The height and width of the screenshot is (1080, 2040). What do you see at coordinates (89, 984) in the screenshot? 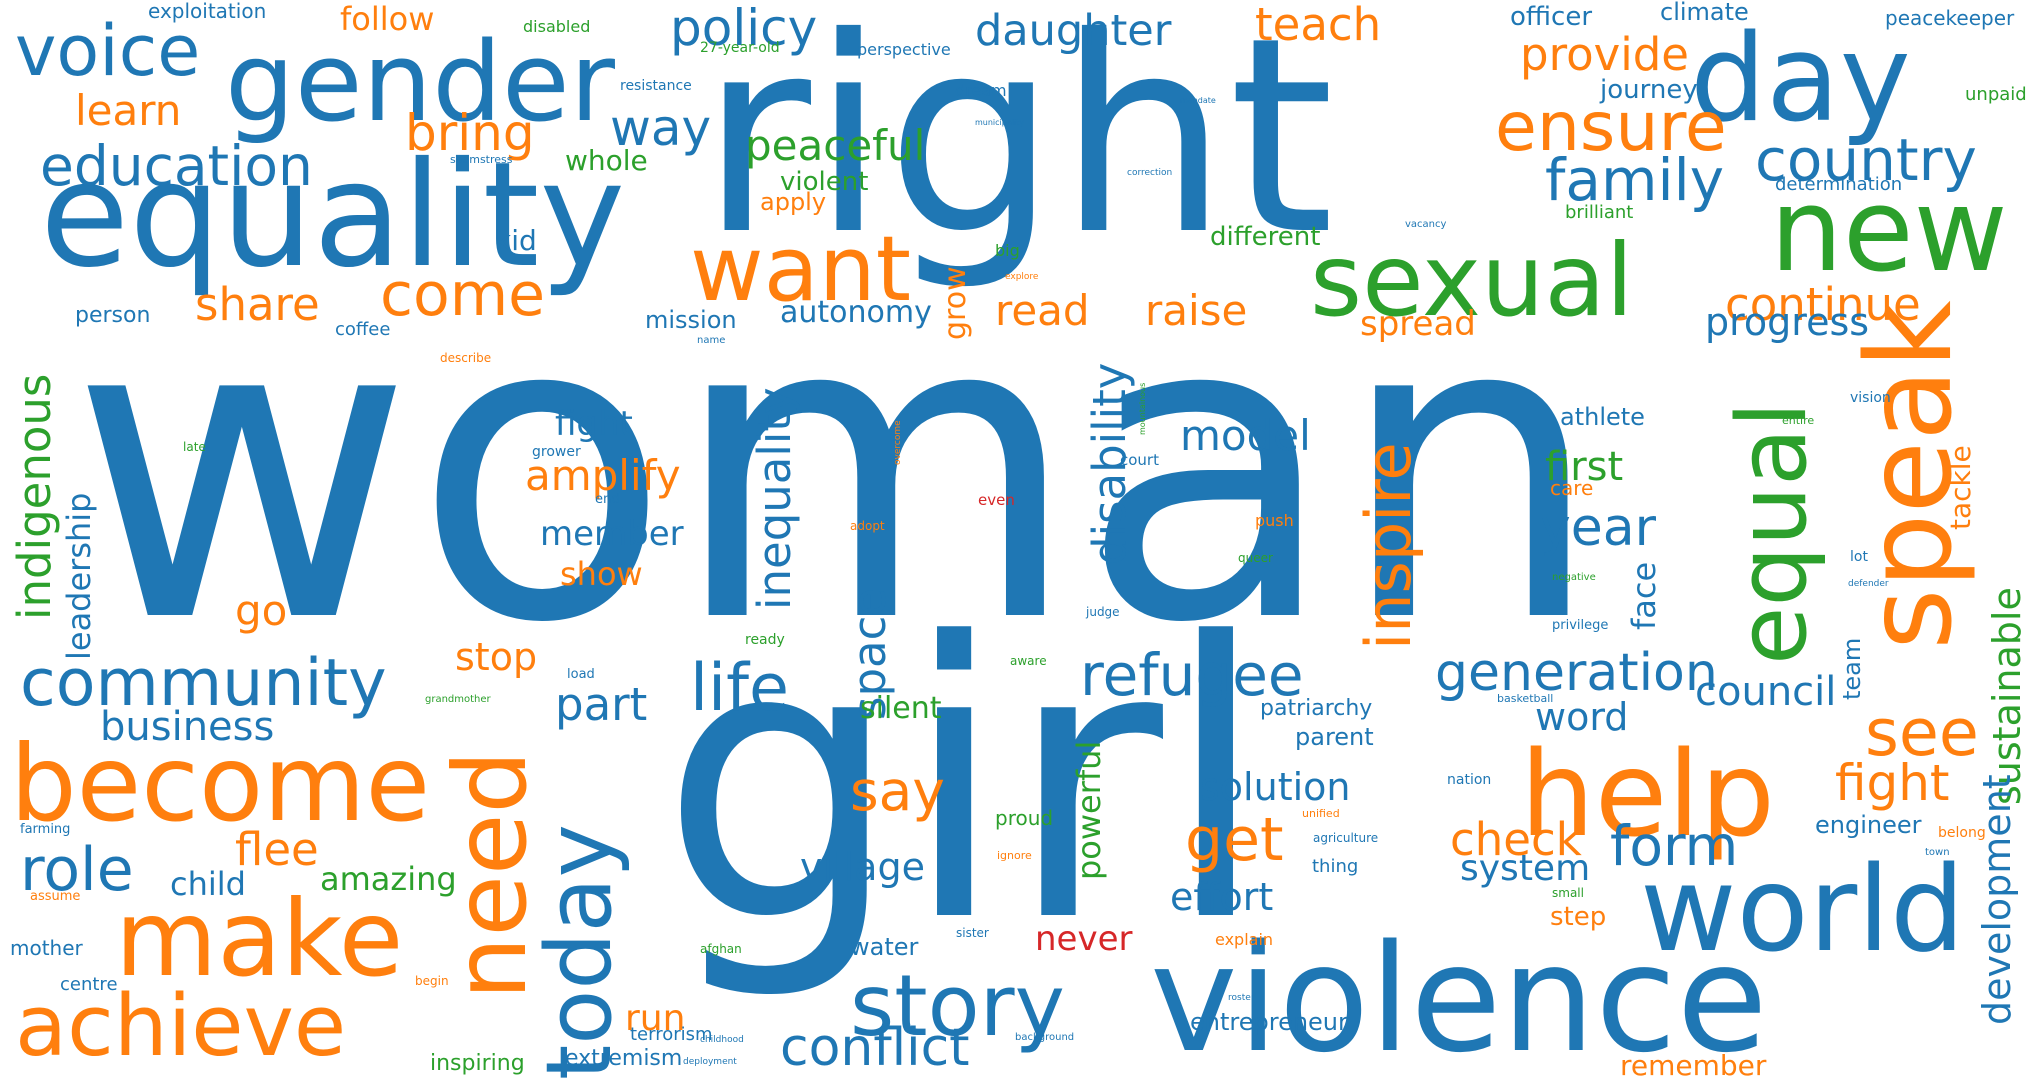
I see `word-centre: centre` at bounding box center [89, 984].